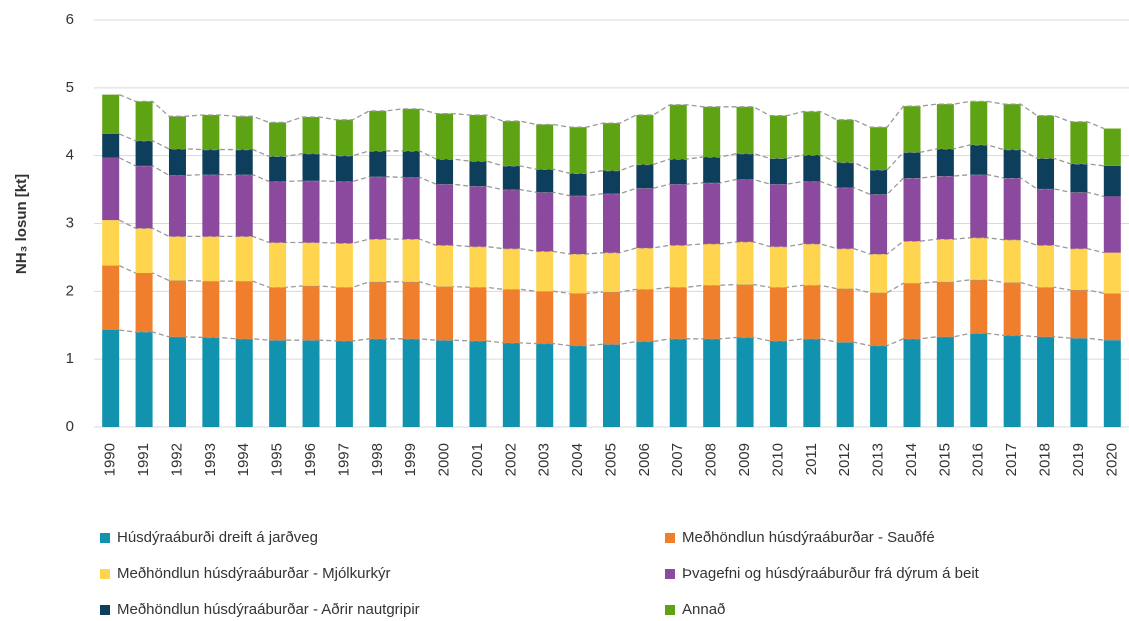 The width and height of the screenshot is (1129, 621). Describe the element at coordinates (544, 459) in the screenshot. I see `x-tick-label: 2003` at that location.